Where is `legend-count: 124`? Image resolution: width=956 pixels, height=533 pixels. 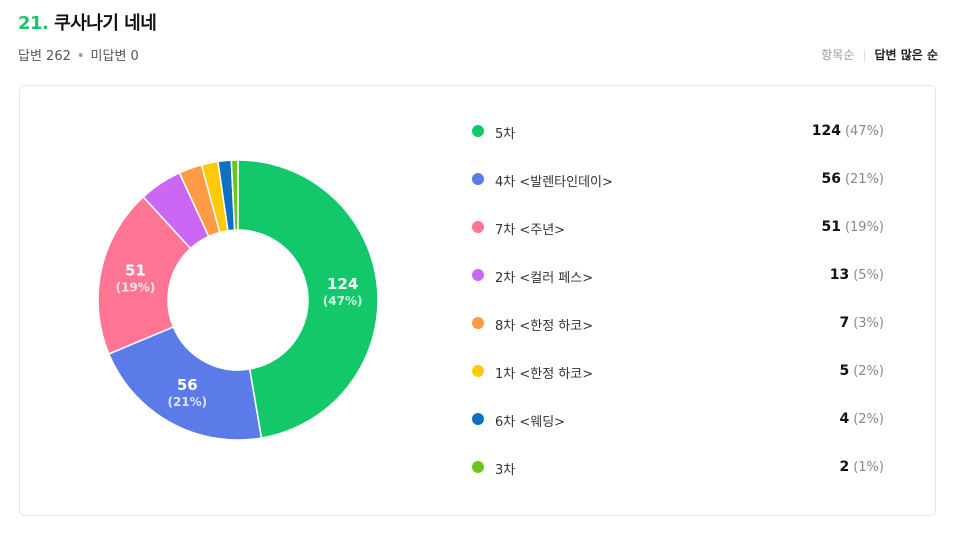 legend-count: 124 is located at coordinates (826, 131).